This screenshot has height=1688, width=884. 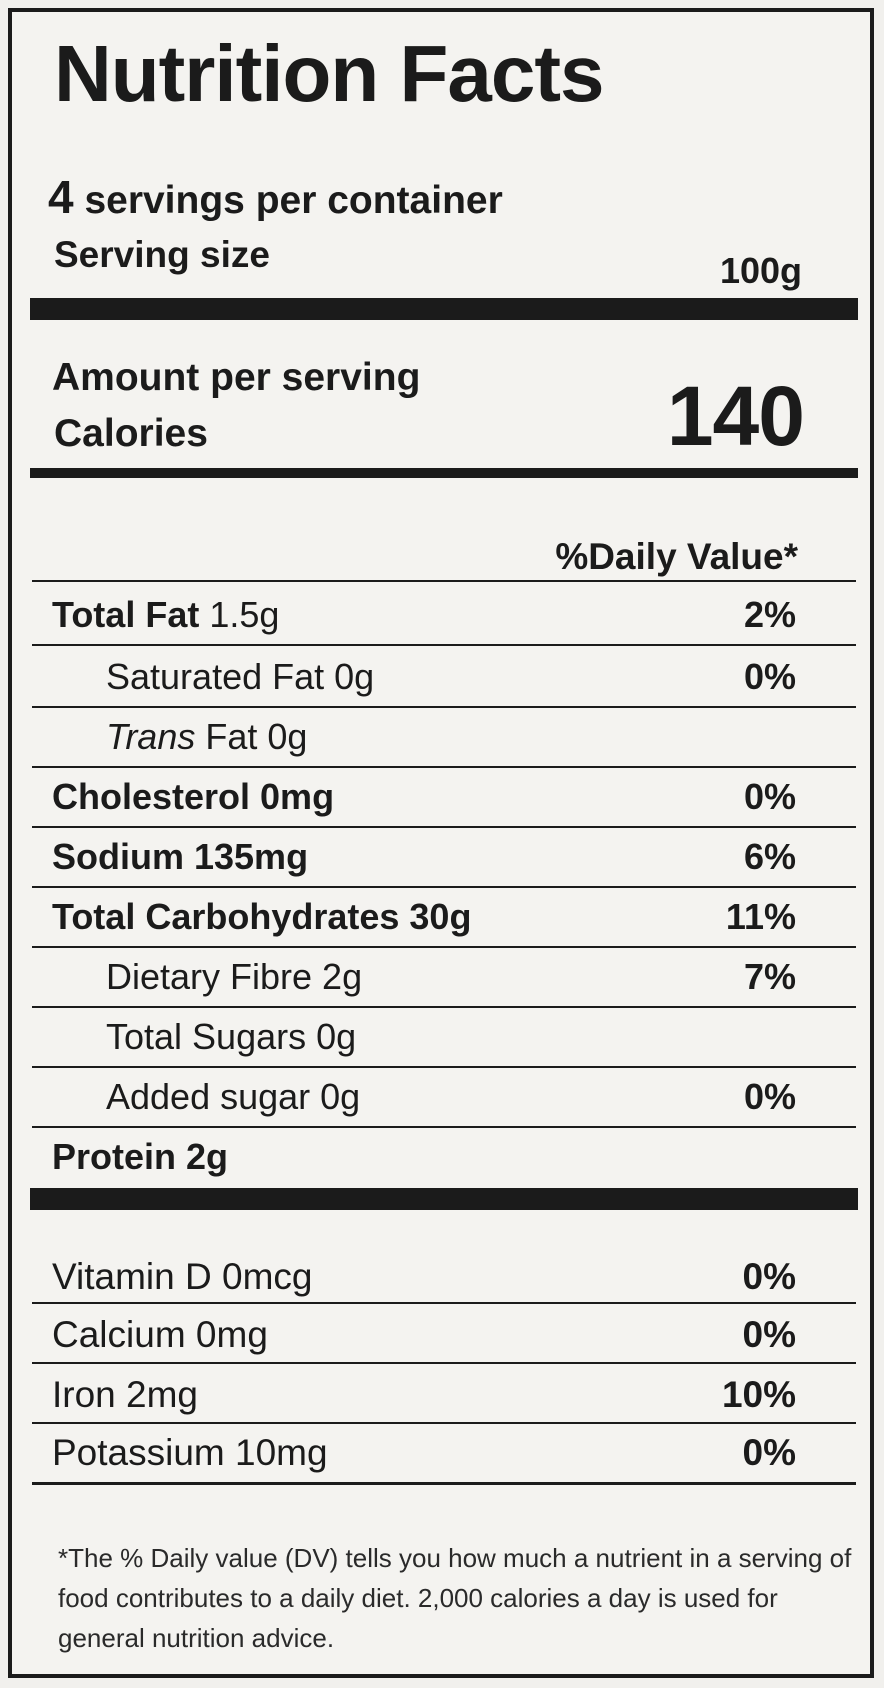 I want to click on potassium-dv: 0%, so click(x=769, y=1452).